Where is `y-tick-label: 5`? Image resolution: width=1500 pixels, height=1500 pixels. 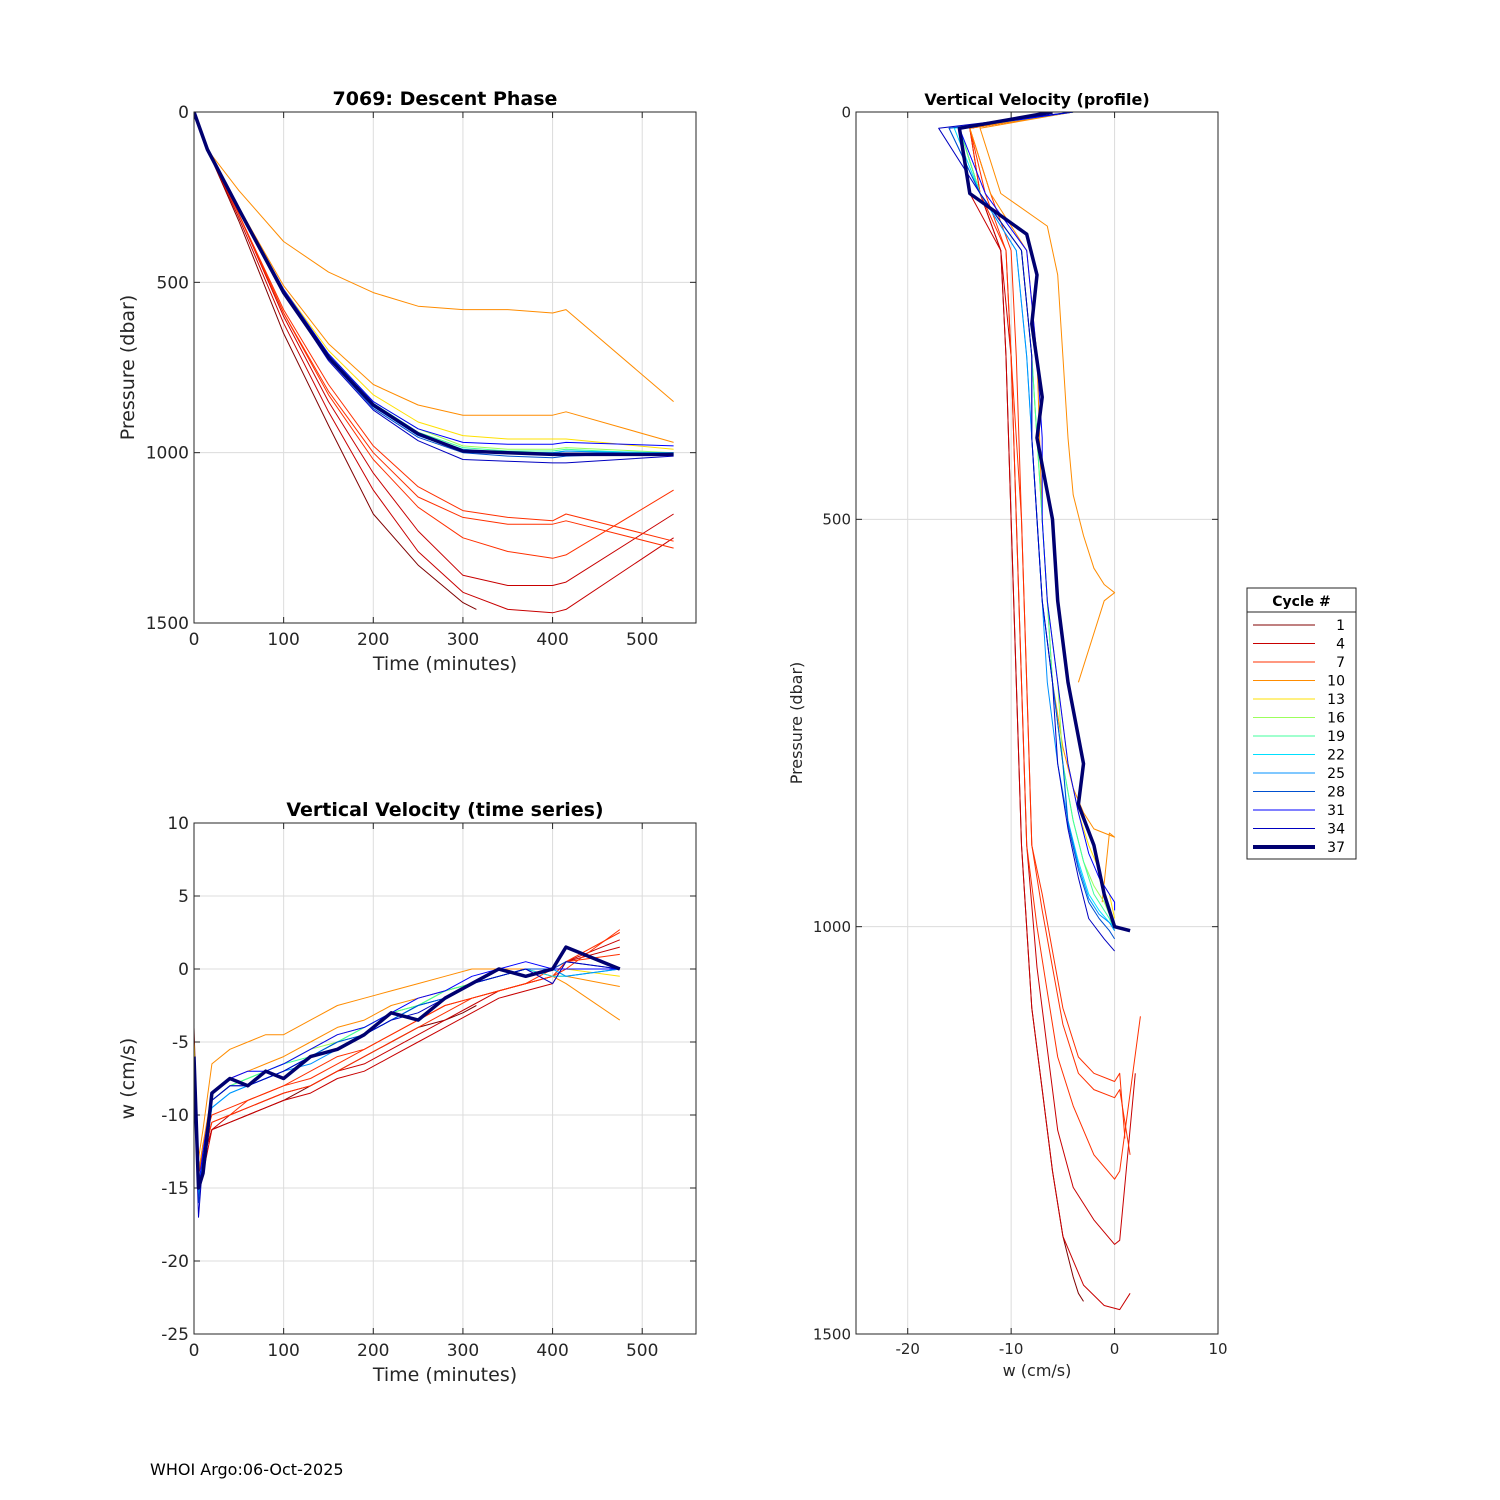
y-tick-label: 5 is located at coordinates (183, 897).